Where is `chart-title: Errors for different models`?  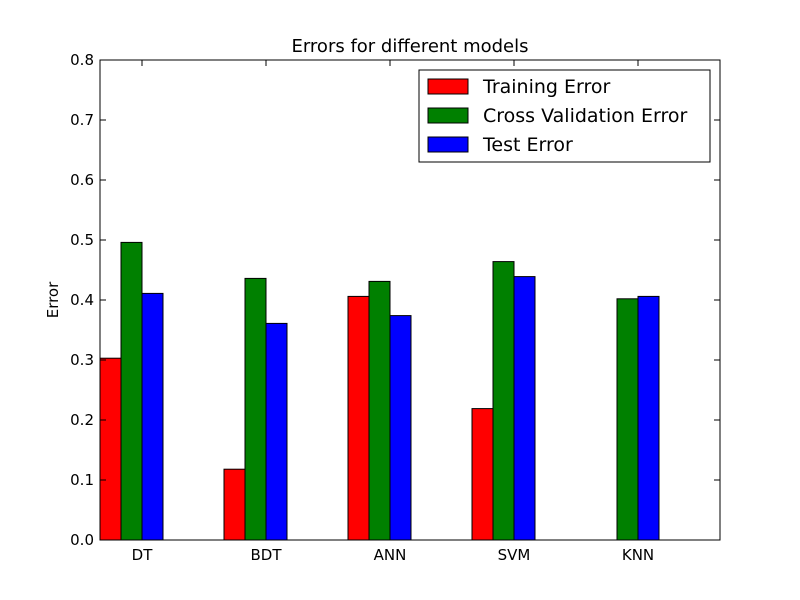 chart-title: Errors for different models is located at coordinates (409, 46).